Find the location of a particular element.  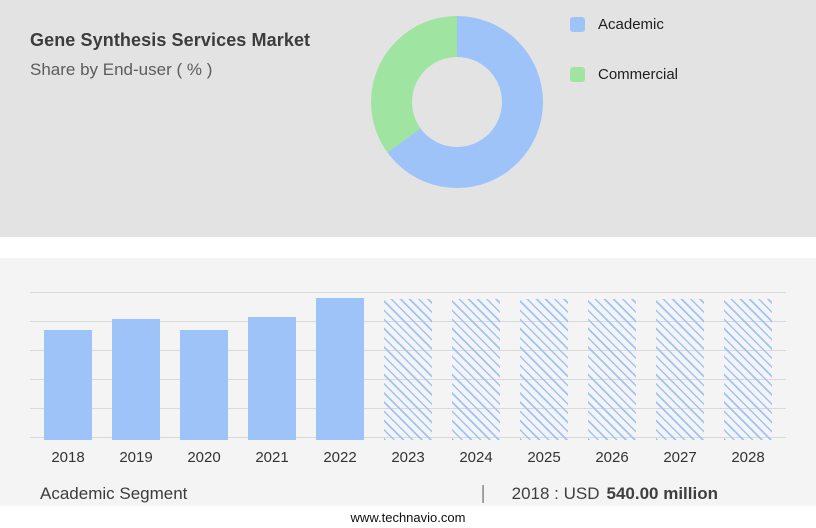

segment-label: Academic Segment is located at coordinates (114, 493).